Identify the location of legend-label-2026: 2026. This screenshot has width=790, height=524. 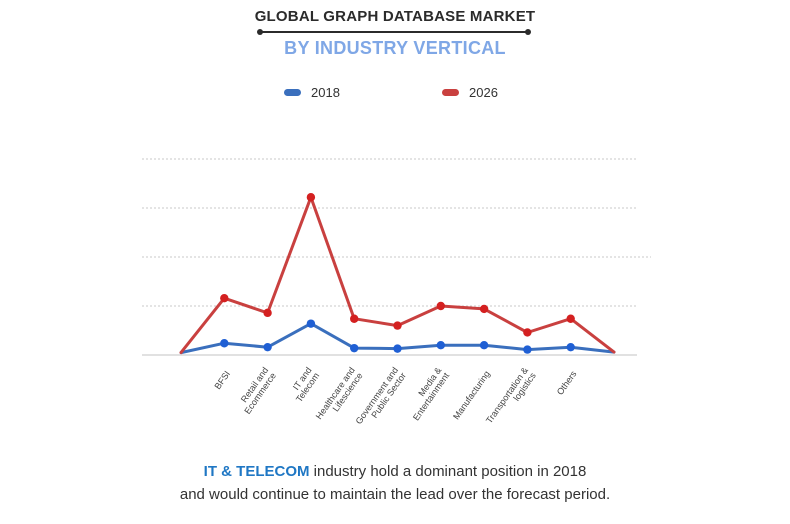
(483, 92).